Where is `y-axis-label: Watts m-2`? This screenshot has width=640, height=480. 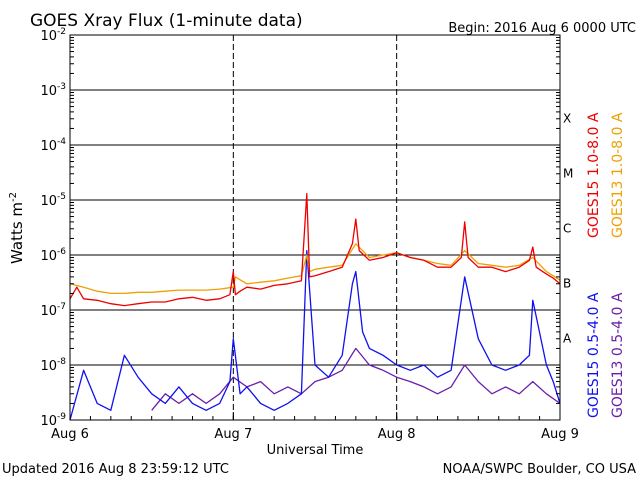 y-axis-label: Watts m-2 is located at coordinates (17, 228).